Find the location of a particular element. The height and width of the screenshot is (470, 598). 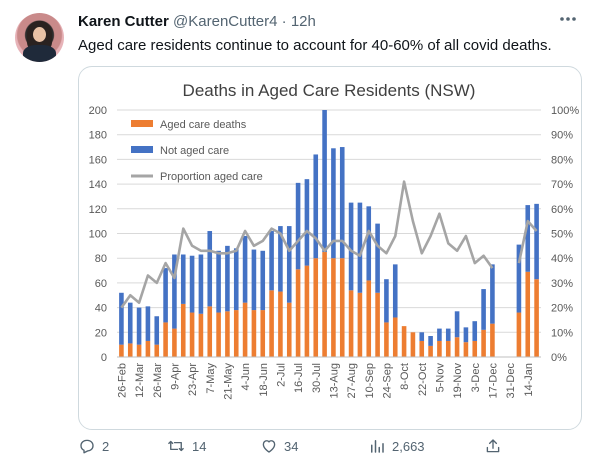

tweet-header: Karen Cutter @KarenCutter4 · 12h is located at coordinates (197, 21).